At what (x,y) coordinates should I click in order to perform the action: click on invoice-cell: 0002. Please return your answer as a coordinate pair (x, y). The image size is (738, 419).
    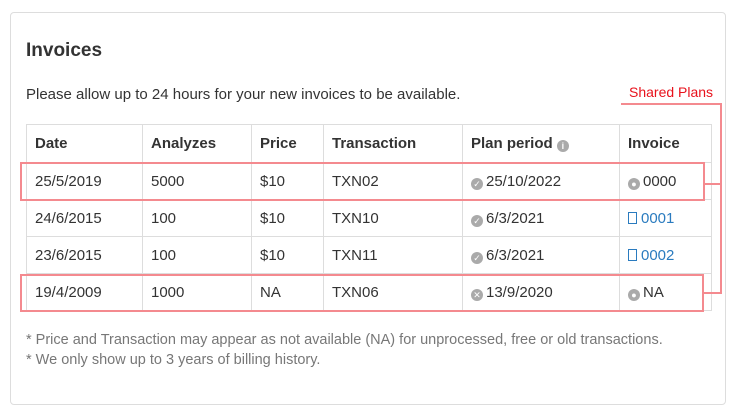
    Looking at the image, I should click on (665, 255).